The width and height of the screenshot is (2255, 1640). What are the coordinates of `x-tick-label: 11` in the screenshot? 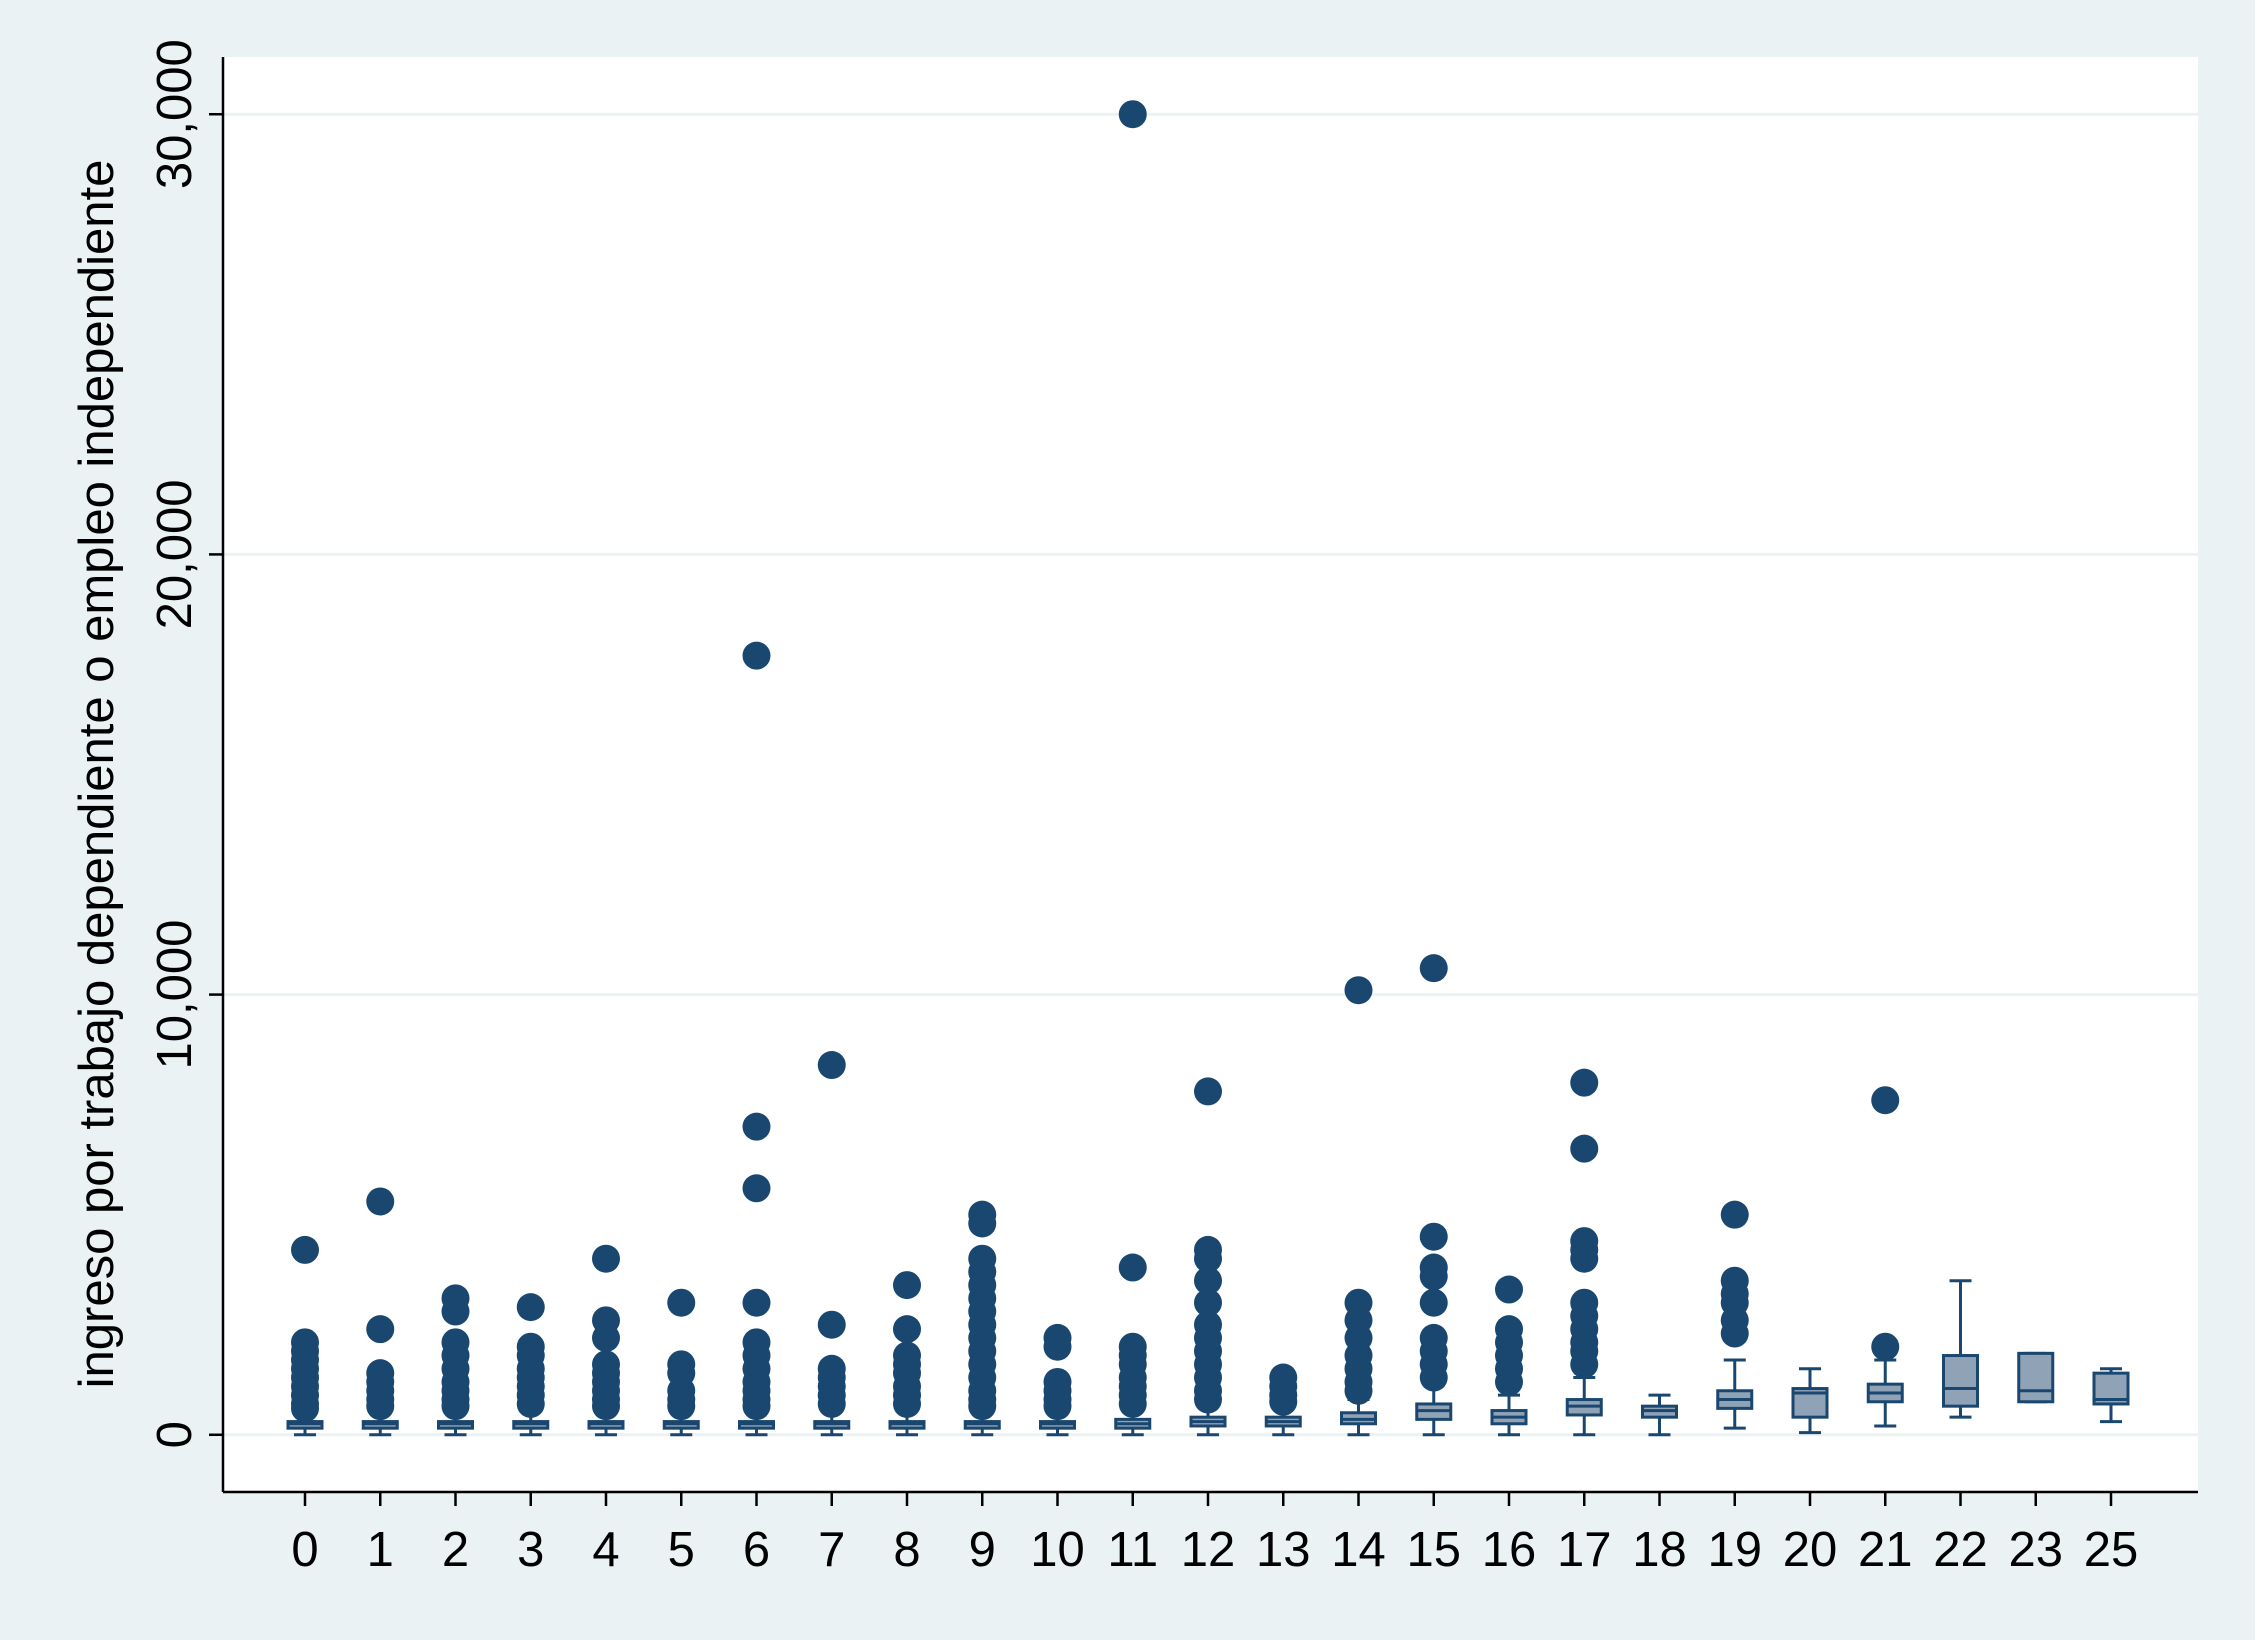 It's located at (1132, 1550).